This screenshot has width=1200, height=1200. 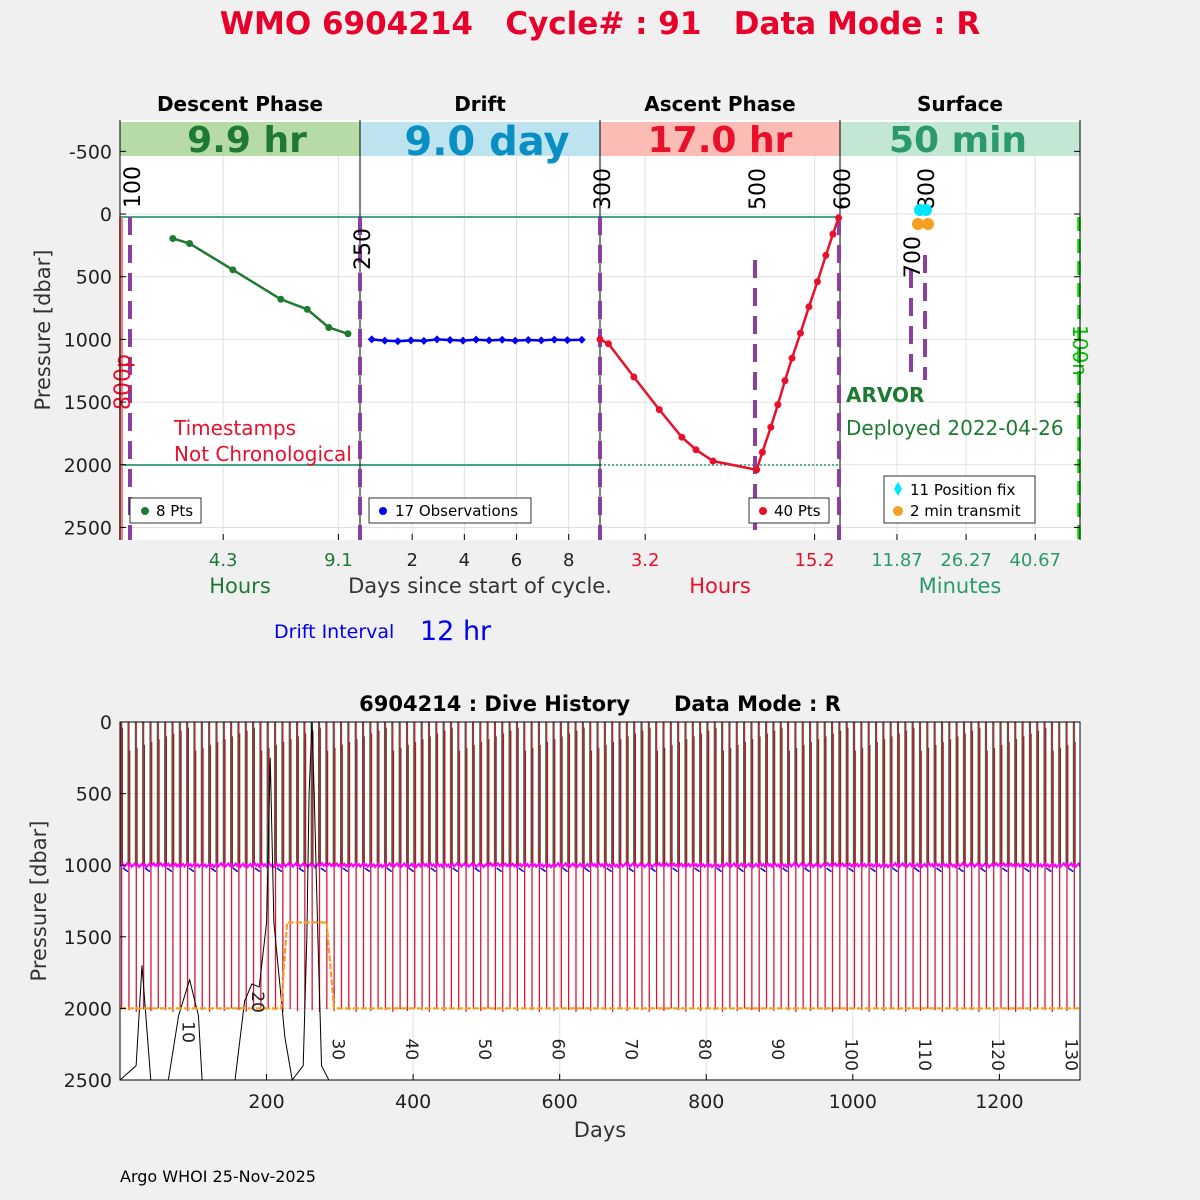 I want to click on park-depth-line, so click(x=600, y=965).